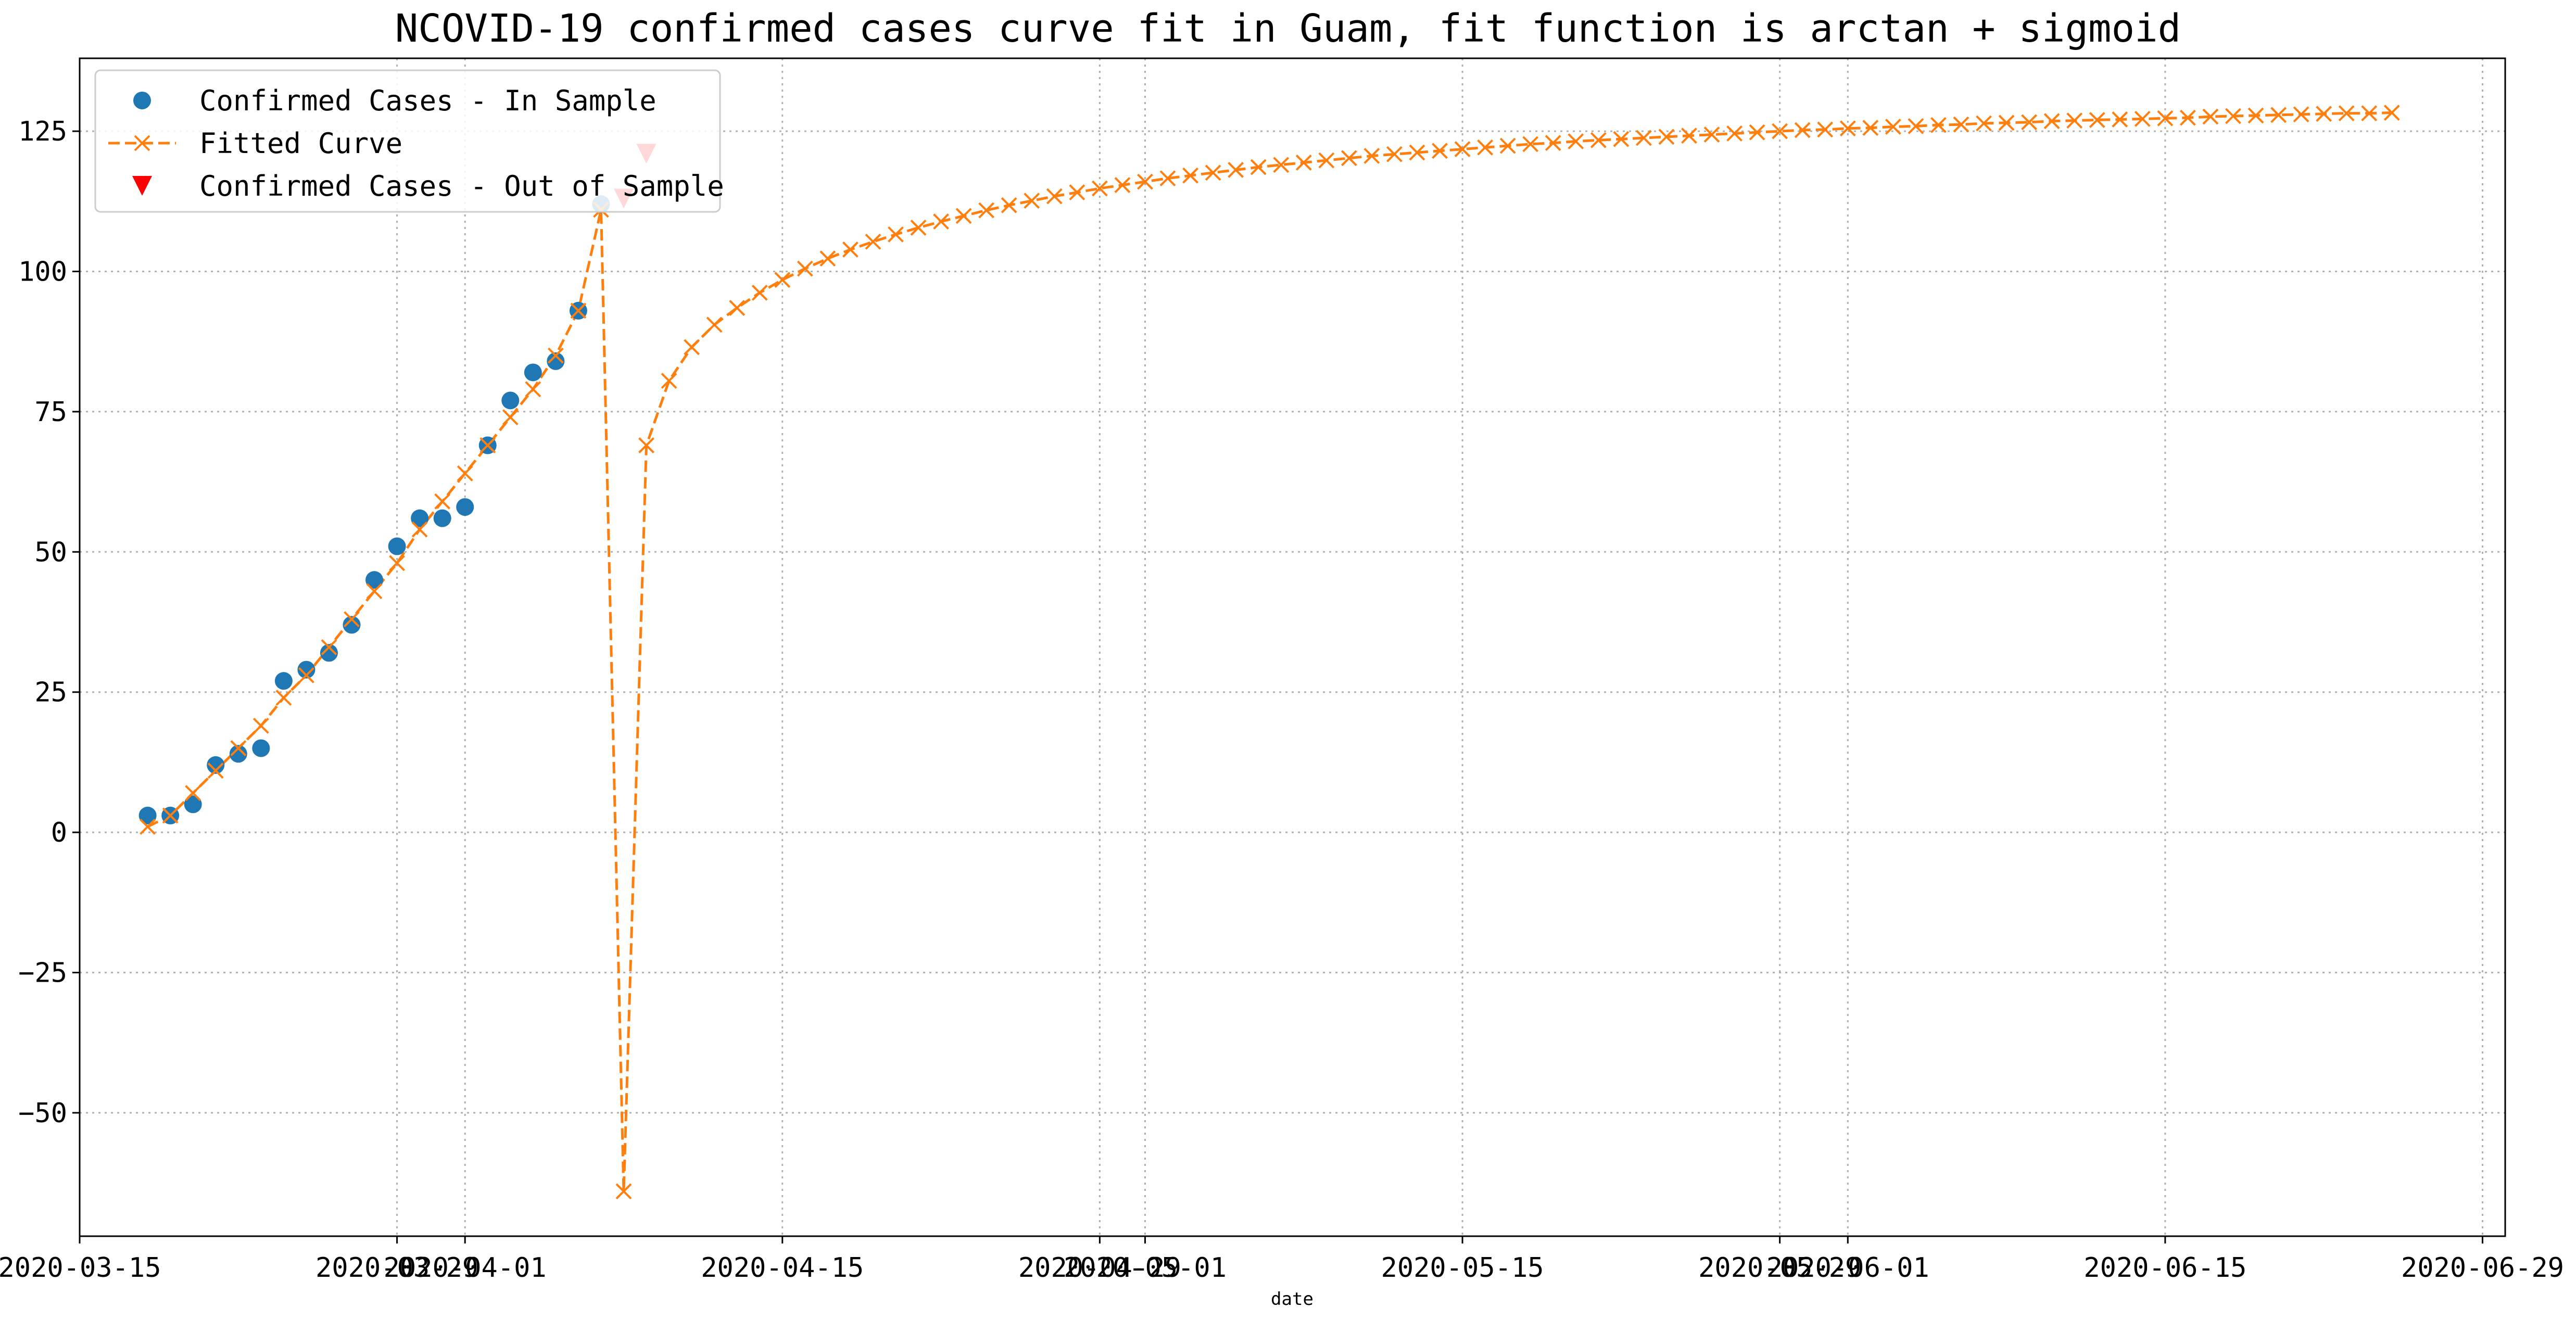 The height and width of the screenshot is (1320, 2576). I want to click on y-axis-ticks: −50 −25 0 25 50 75 100 125, so click(49, 622).